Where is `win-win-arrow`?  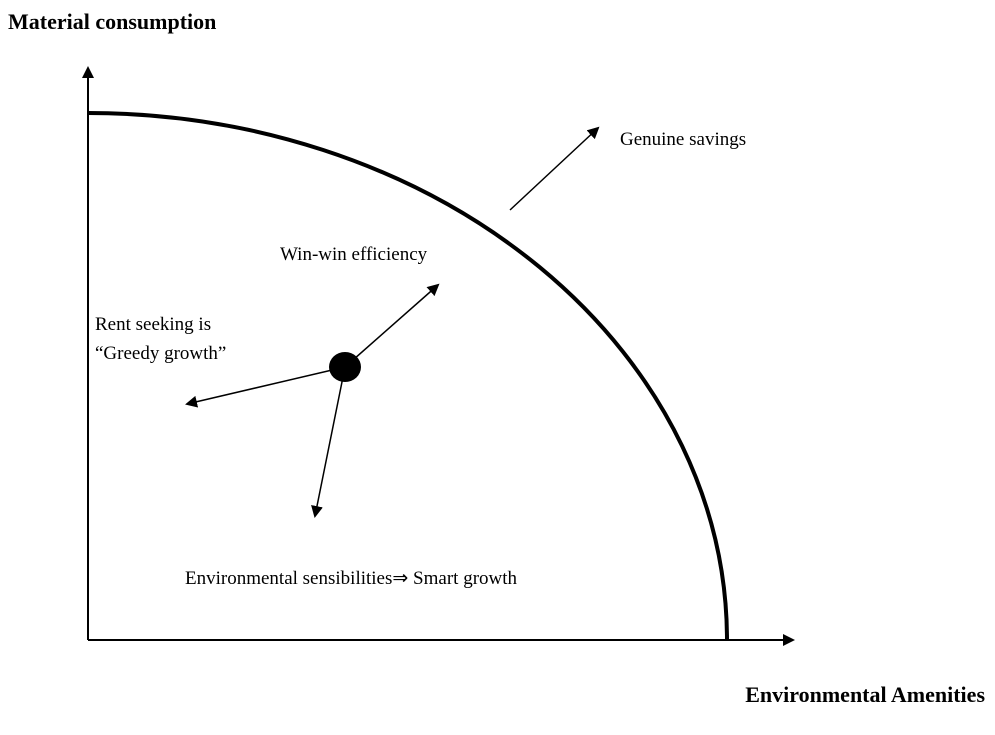
win-win-arrow is located at coordinates (392, 325).